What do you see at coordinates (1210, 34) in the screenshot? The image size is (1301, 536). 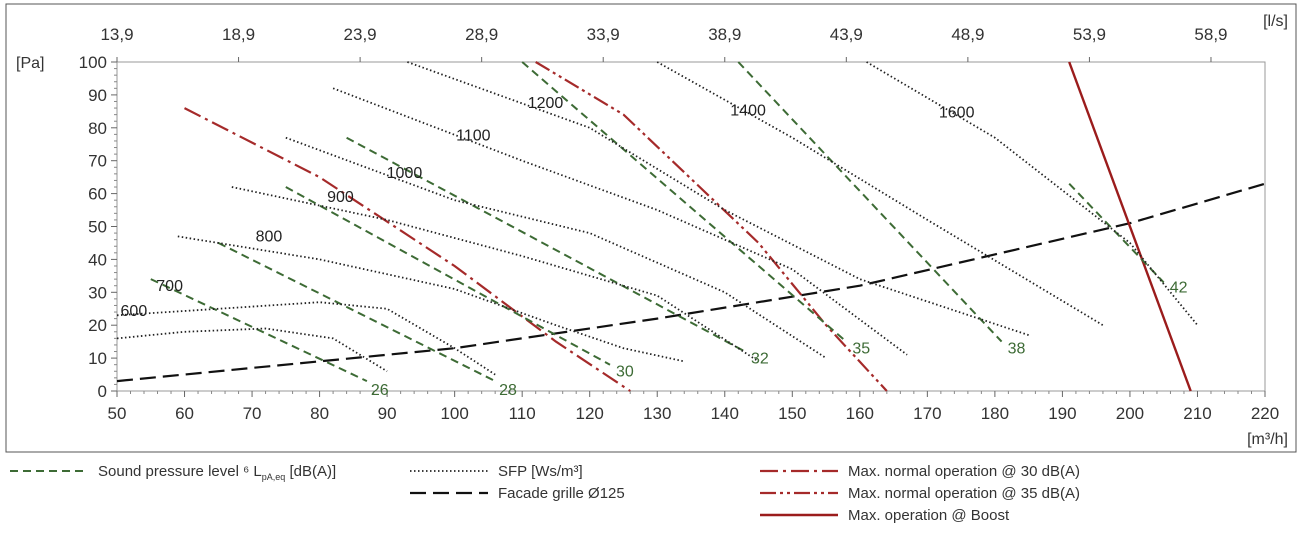 I see `x2-tick-label: 58,9` at bounding box center [1210, 34].